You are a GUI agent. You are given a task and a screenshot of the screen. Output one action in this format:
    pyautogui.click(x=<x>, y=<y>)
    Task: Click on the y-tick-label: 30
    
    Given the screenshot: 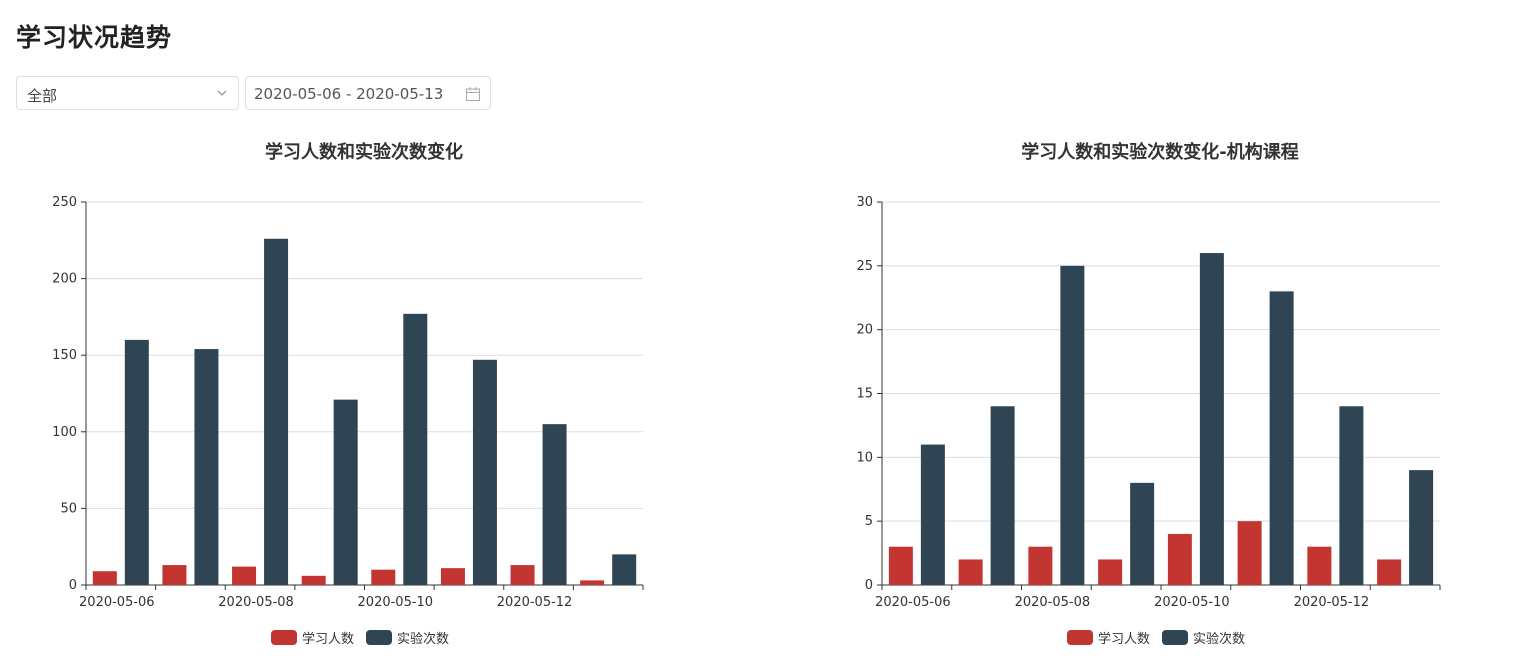 What is the action you would take?
    pyautogui.click(x=864, y=202)
    